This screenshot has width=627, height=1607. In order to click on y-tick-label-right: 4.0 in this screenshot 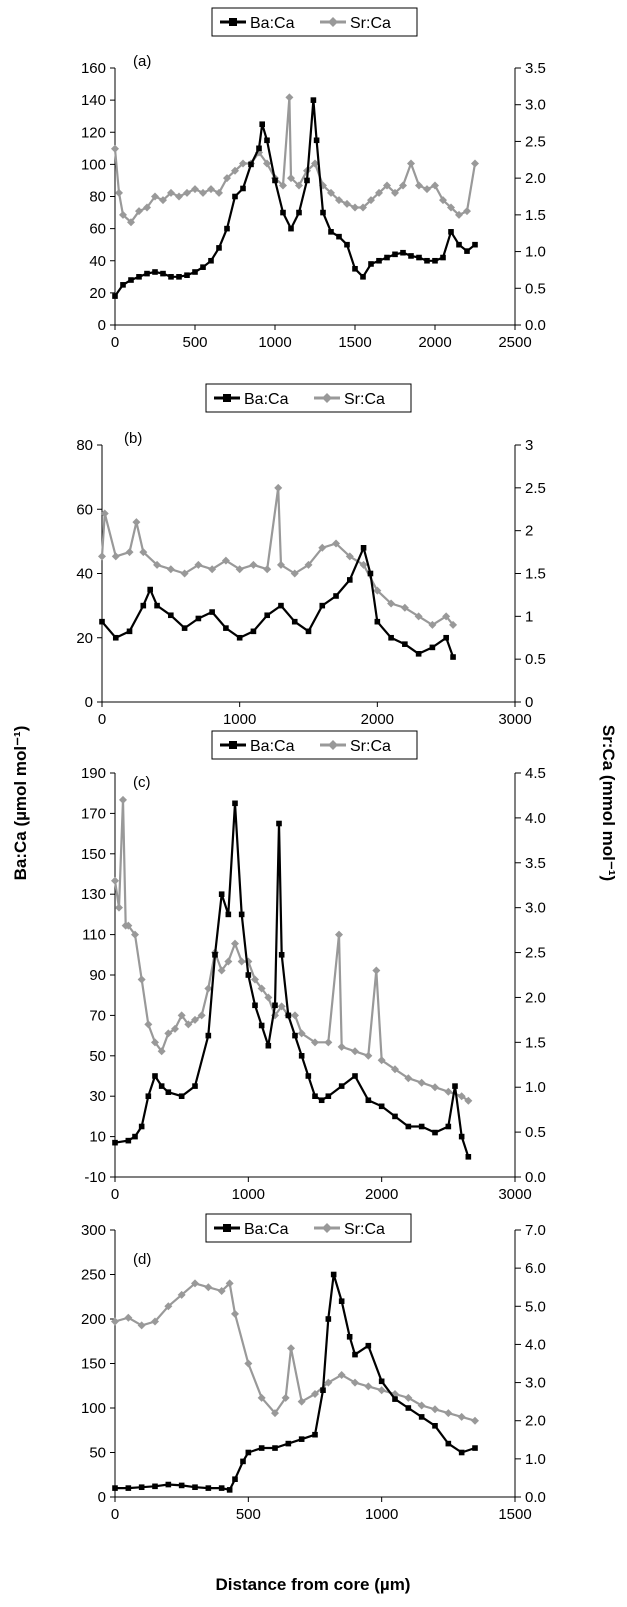, I will do `click(535, 1344)`.